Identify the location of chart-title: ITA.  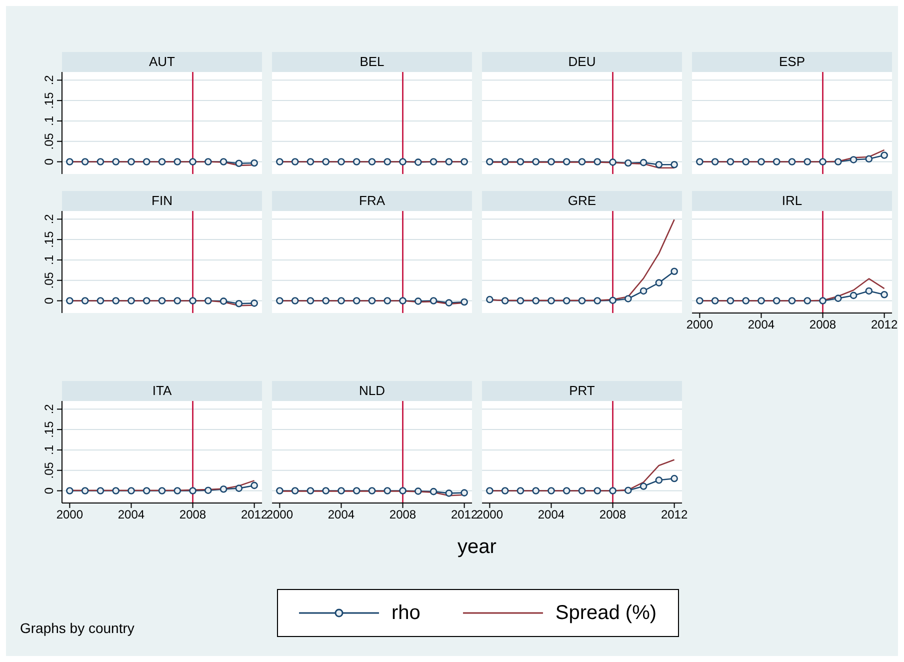
(162, 391).